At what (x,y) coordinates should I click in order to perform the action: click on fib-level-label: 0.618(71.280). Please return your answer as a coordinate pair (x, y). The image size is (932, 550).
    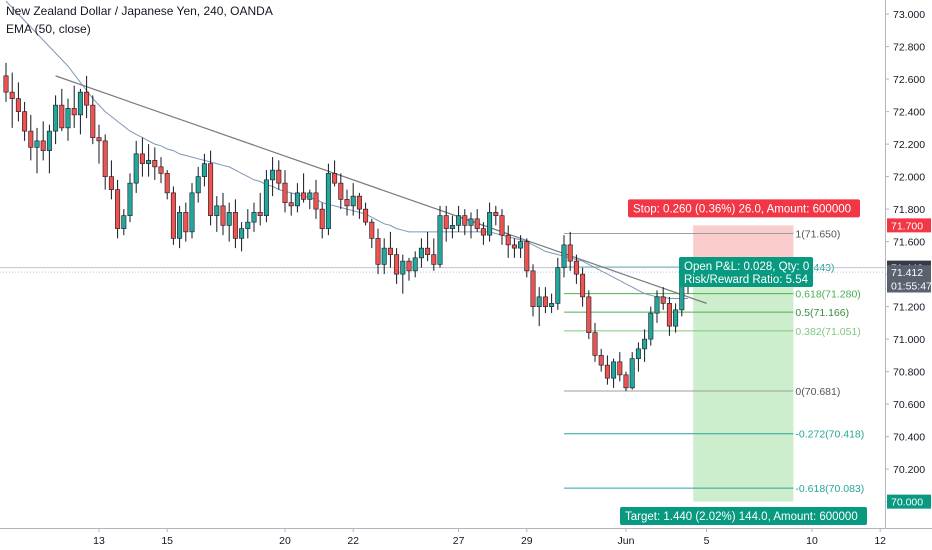
    Looking at the image, I should click on (827, 295).